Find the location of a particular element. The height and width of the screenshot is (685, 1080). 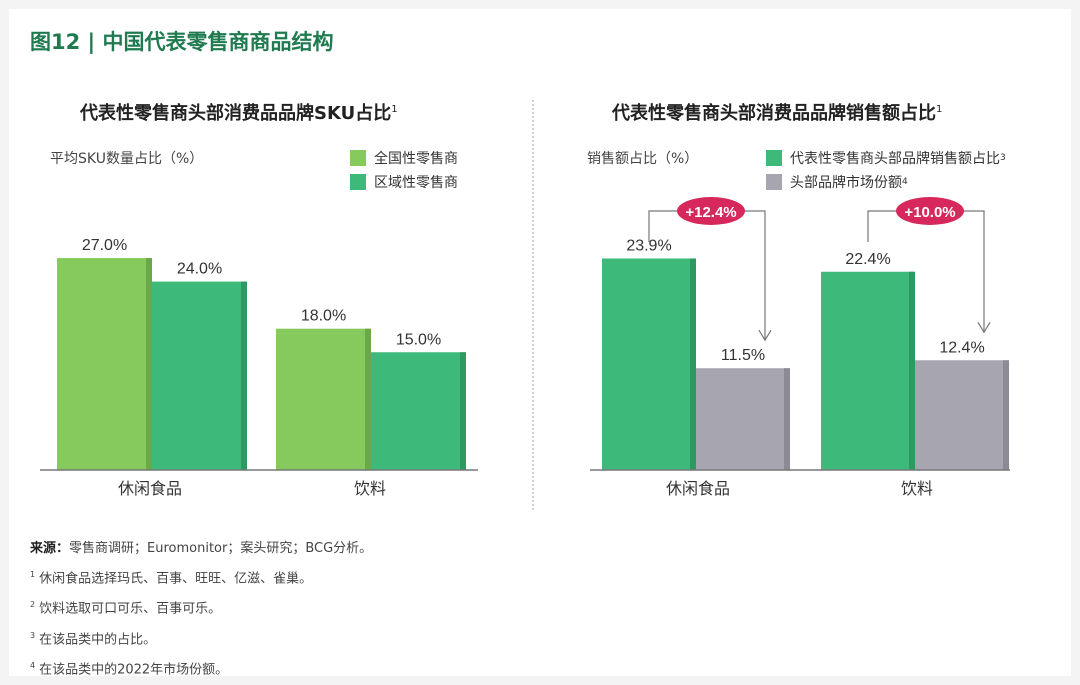

data-label-2-2-2: 12.4% is located at coordinates (961, 347).